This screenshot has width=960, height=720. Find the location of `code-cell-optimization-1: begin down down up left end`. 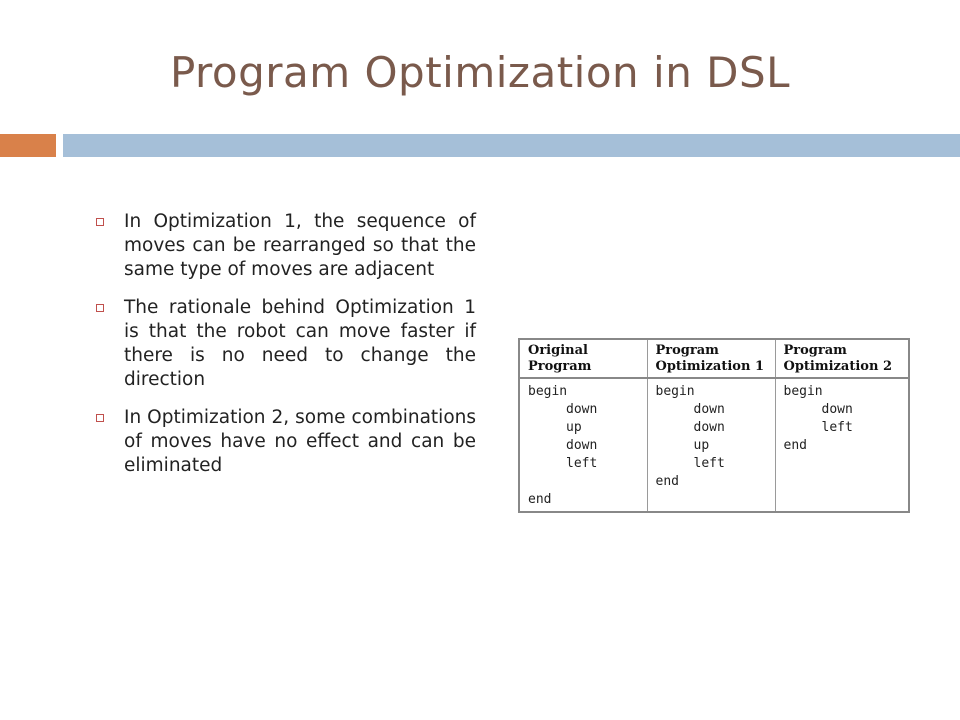

code-cell-optimization-1: begin down down up left end is located at coordinates (711, 445).